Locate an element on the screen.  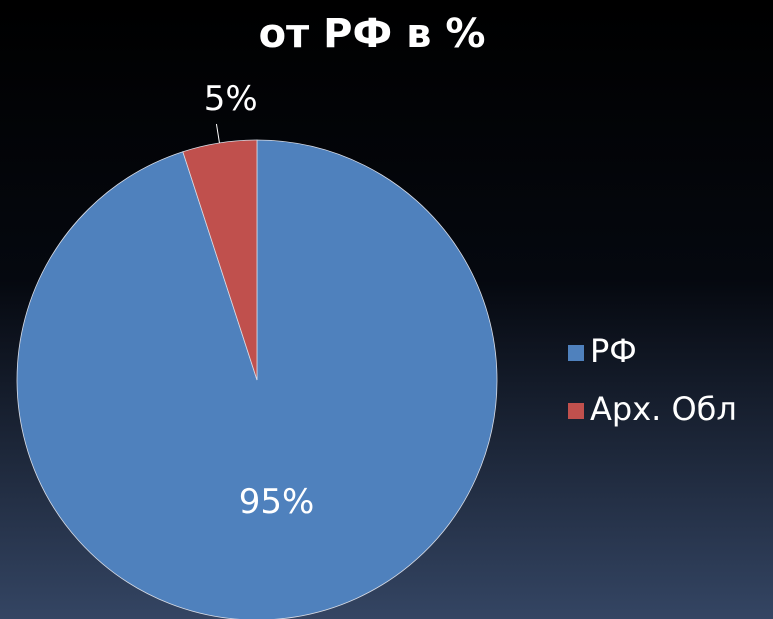
legend-label: Арх. Обл is located at coordinates (663, 409).